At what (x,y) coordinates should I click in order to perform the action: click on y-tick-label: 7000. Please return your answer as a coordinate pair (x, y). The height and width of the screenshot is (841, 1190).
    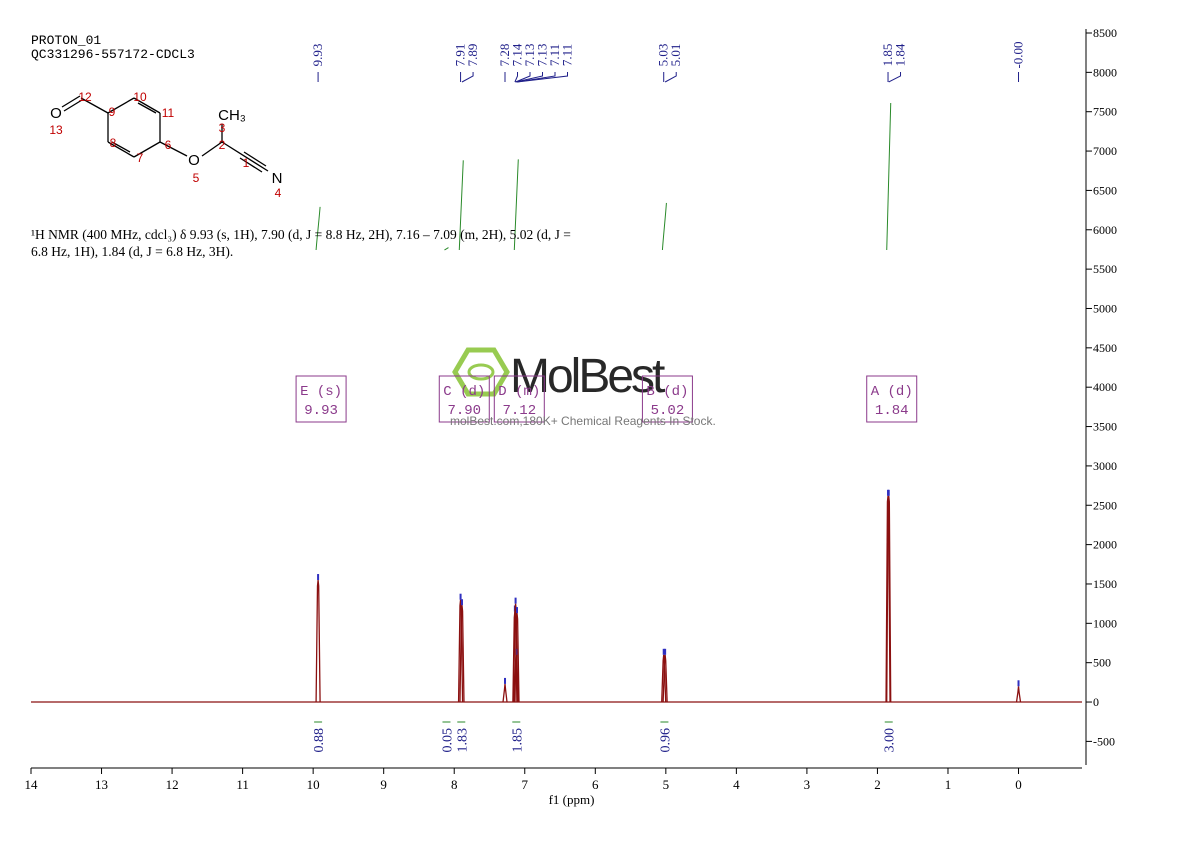
    Looking at the image, I should click on (1105, 151).